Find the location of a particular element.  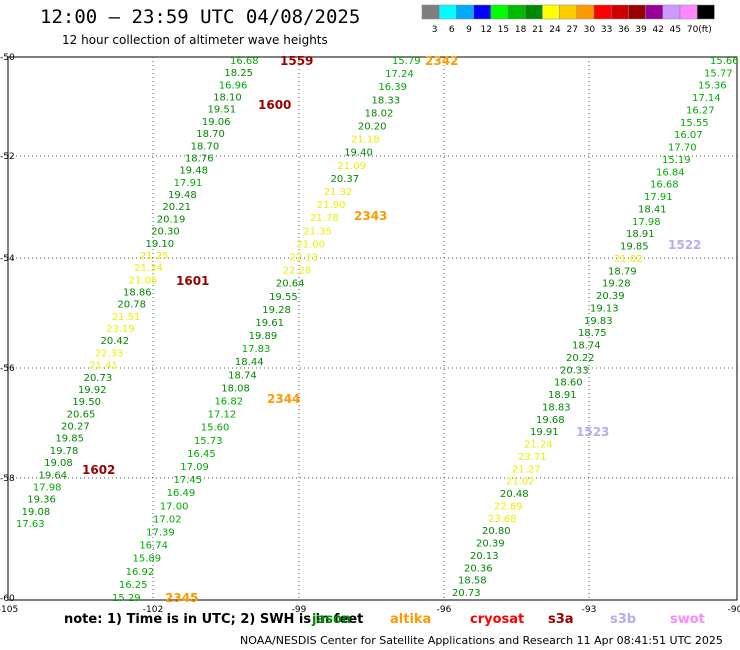

legend-tick-label: 33 is located at coordinates (606, 30).